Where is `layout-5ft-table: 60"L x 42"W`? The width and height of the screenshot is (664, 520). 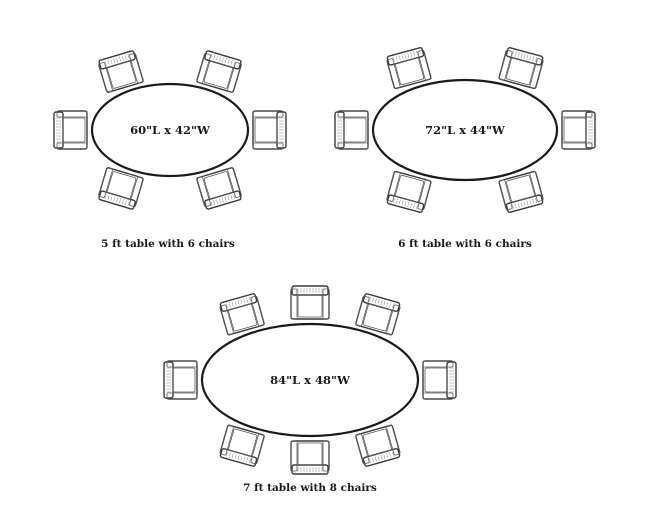 layout-5ft-table: 60"L x 42"W is located at coordinates (170, 130).